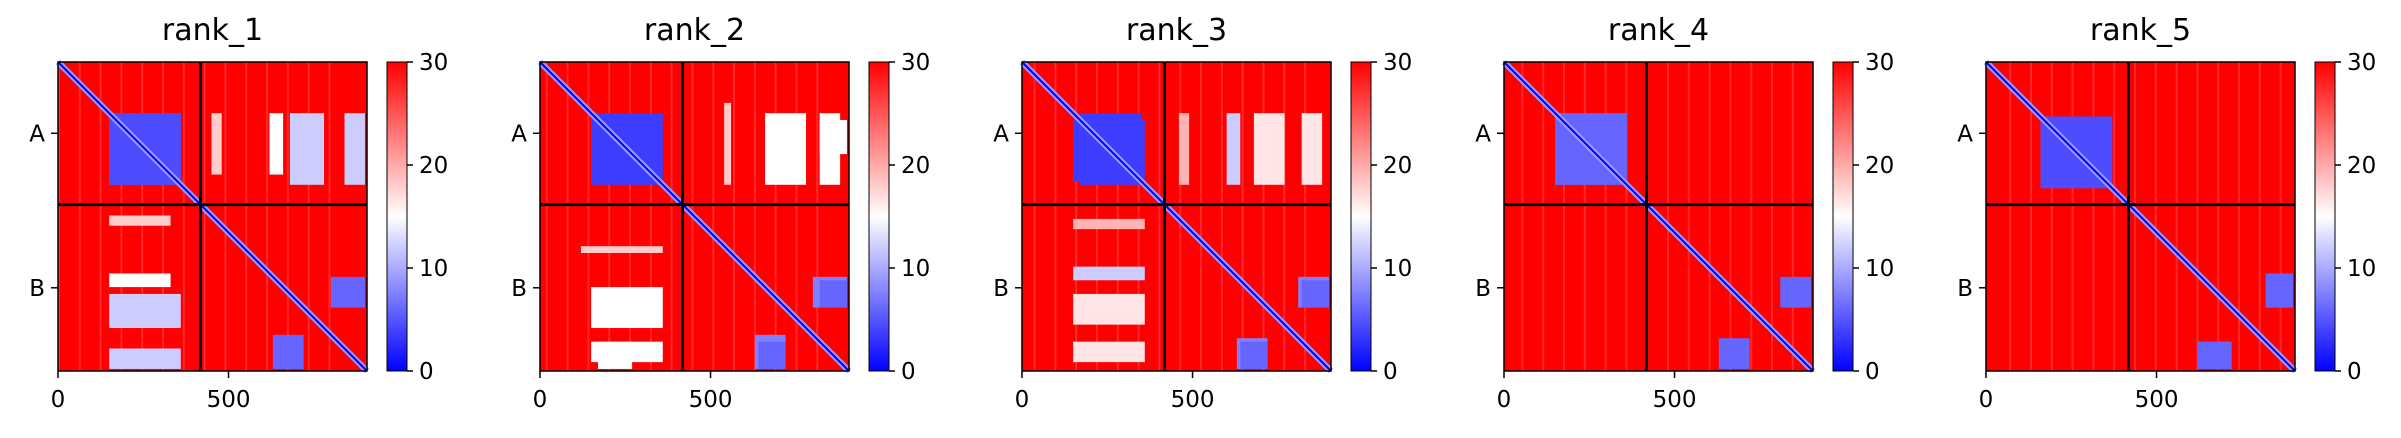  What do you see at coordinates (212, 30) in the screenshot?
I see `panel-title: rank_1` at bounding box center [212, 30].